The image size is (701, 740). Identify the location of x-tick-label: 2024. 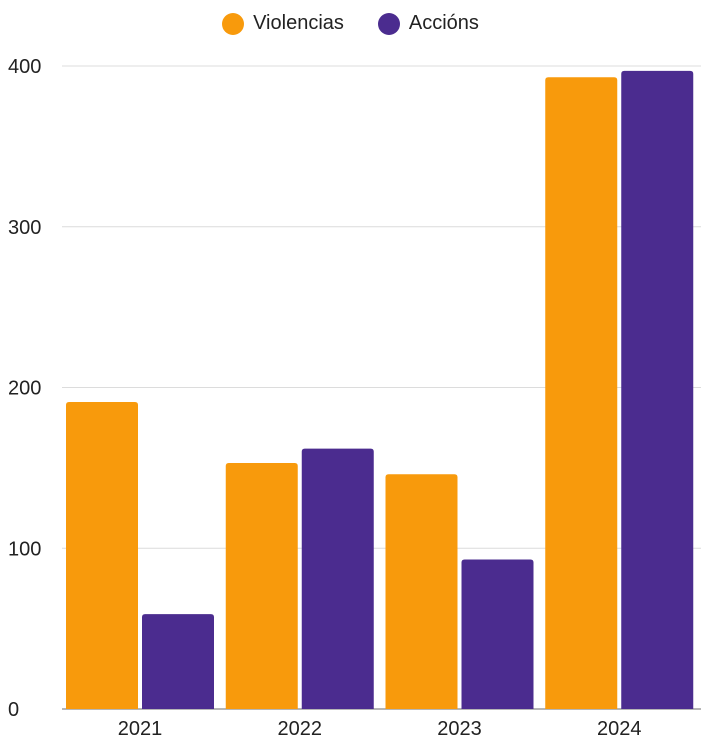
(619, 729).